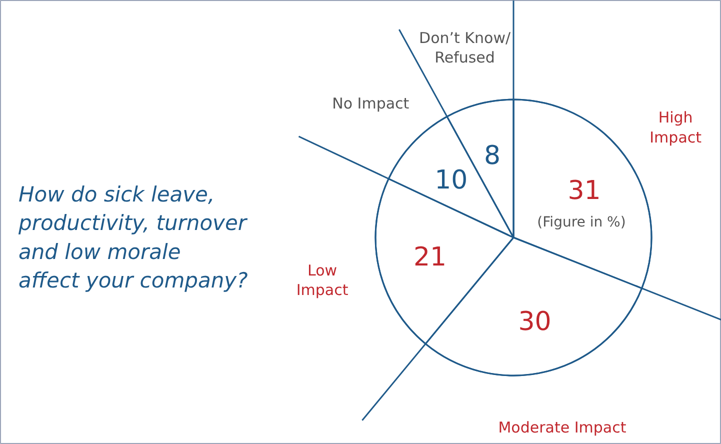  Describe the element at coordinates (584, 191) in the screenshot. I see `data-label: 31` at that location.